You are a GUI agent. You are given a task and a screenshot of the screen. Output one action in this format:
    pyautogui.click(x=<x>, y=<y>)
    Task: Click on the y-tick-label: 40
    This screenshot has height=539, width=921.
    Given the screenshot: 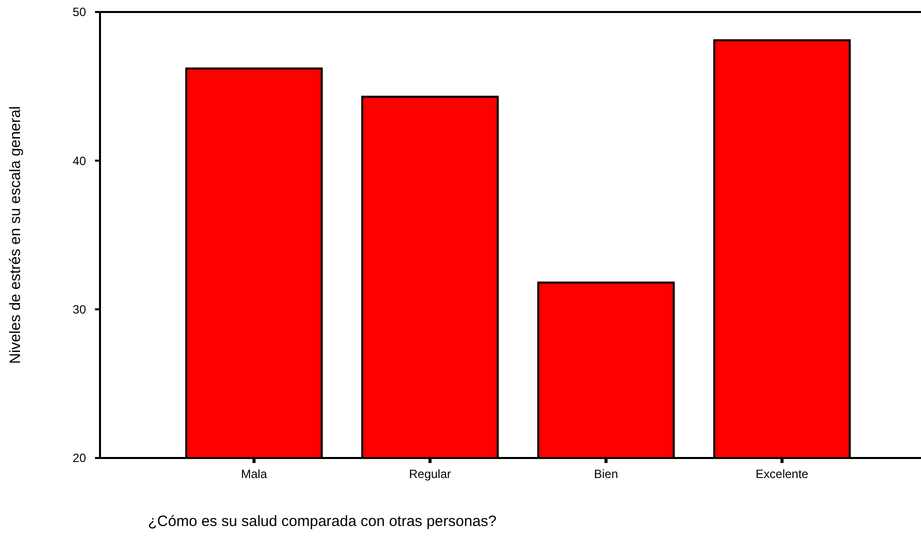 What is the action you would take?
    pyautogui.click(x=79, y=161)
    